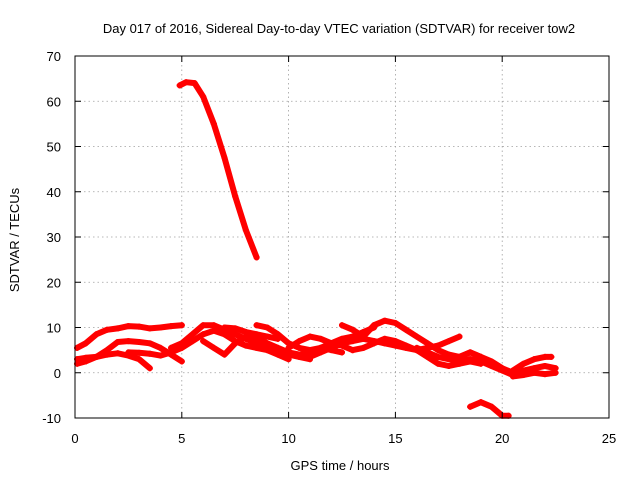 The width and height of the screenshot is (640, 480). I want to click on x-axis-label: GPS time / hours, so click(340, 465).